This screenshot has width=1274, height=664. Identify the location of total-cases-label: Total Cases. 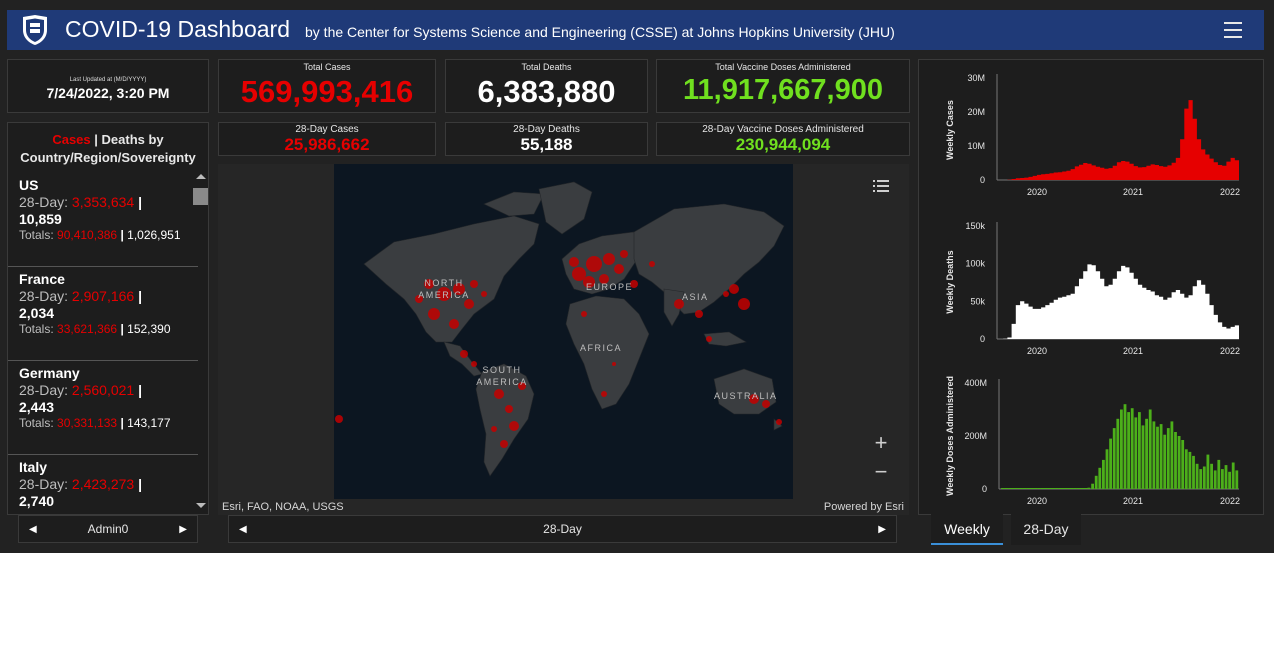
(327, 67).